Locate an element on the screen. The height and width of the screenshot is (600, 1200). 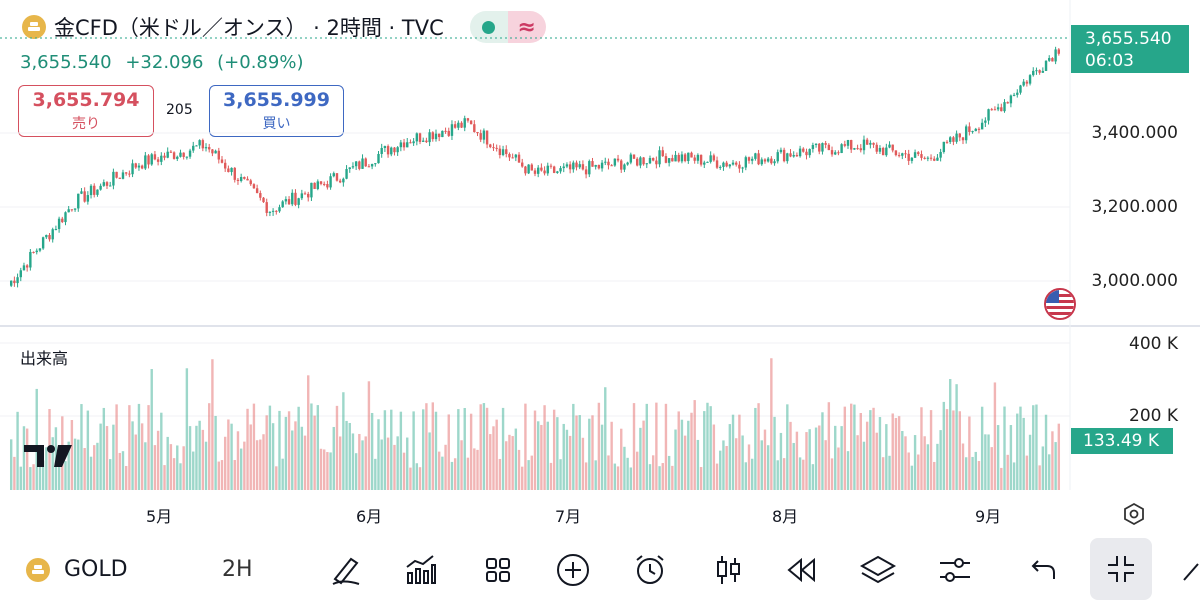
settings-sliders-icon is located at coordinates (955, 570).